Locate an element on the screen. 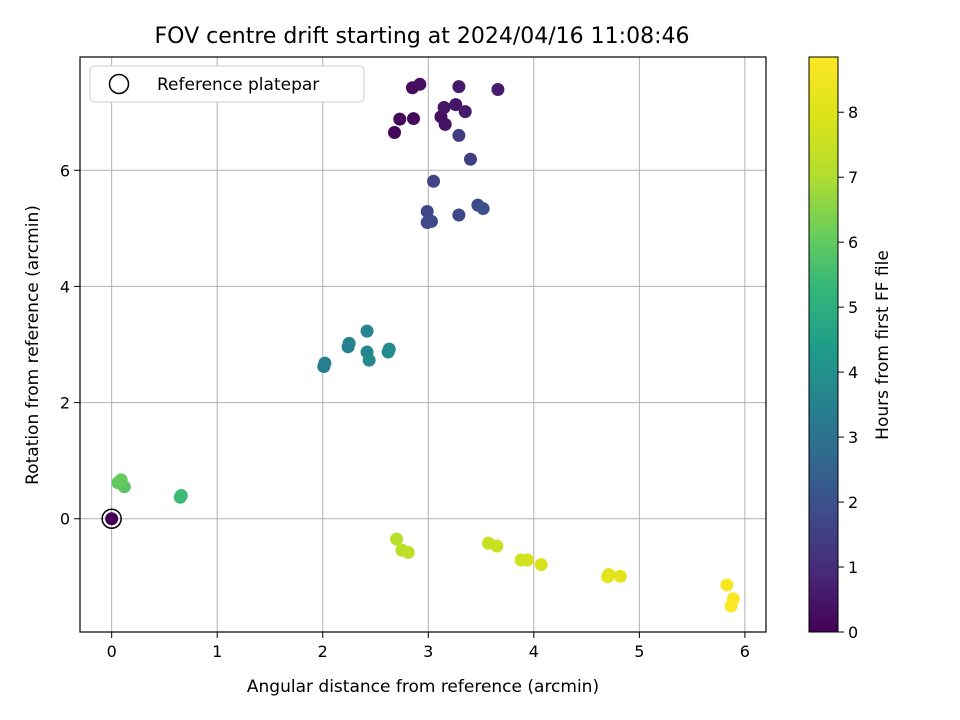 This screenshot has width=960, height=720. reference-marker-group is located at coordinates (111, 518).